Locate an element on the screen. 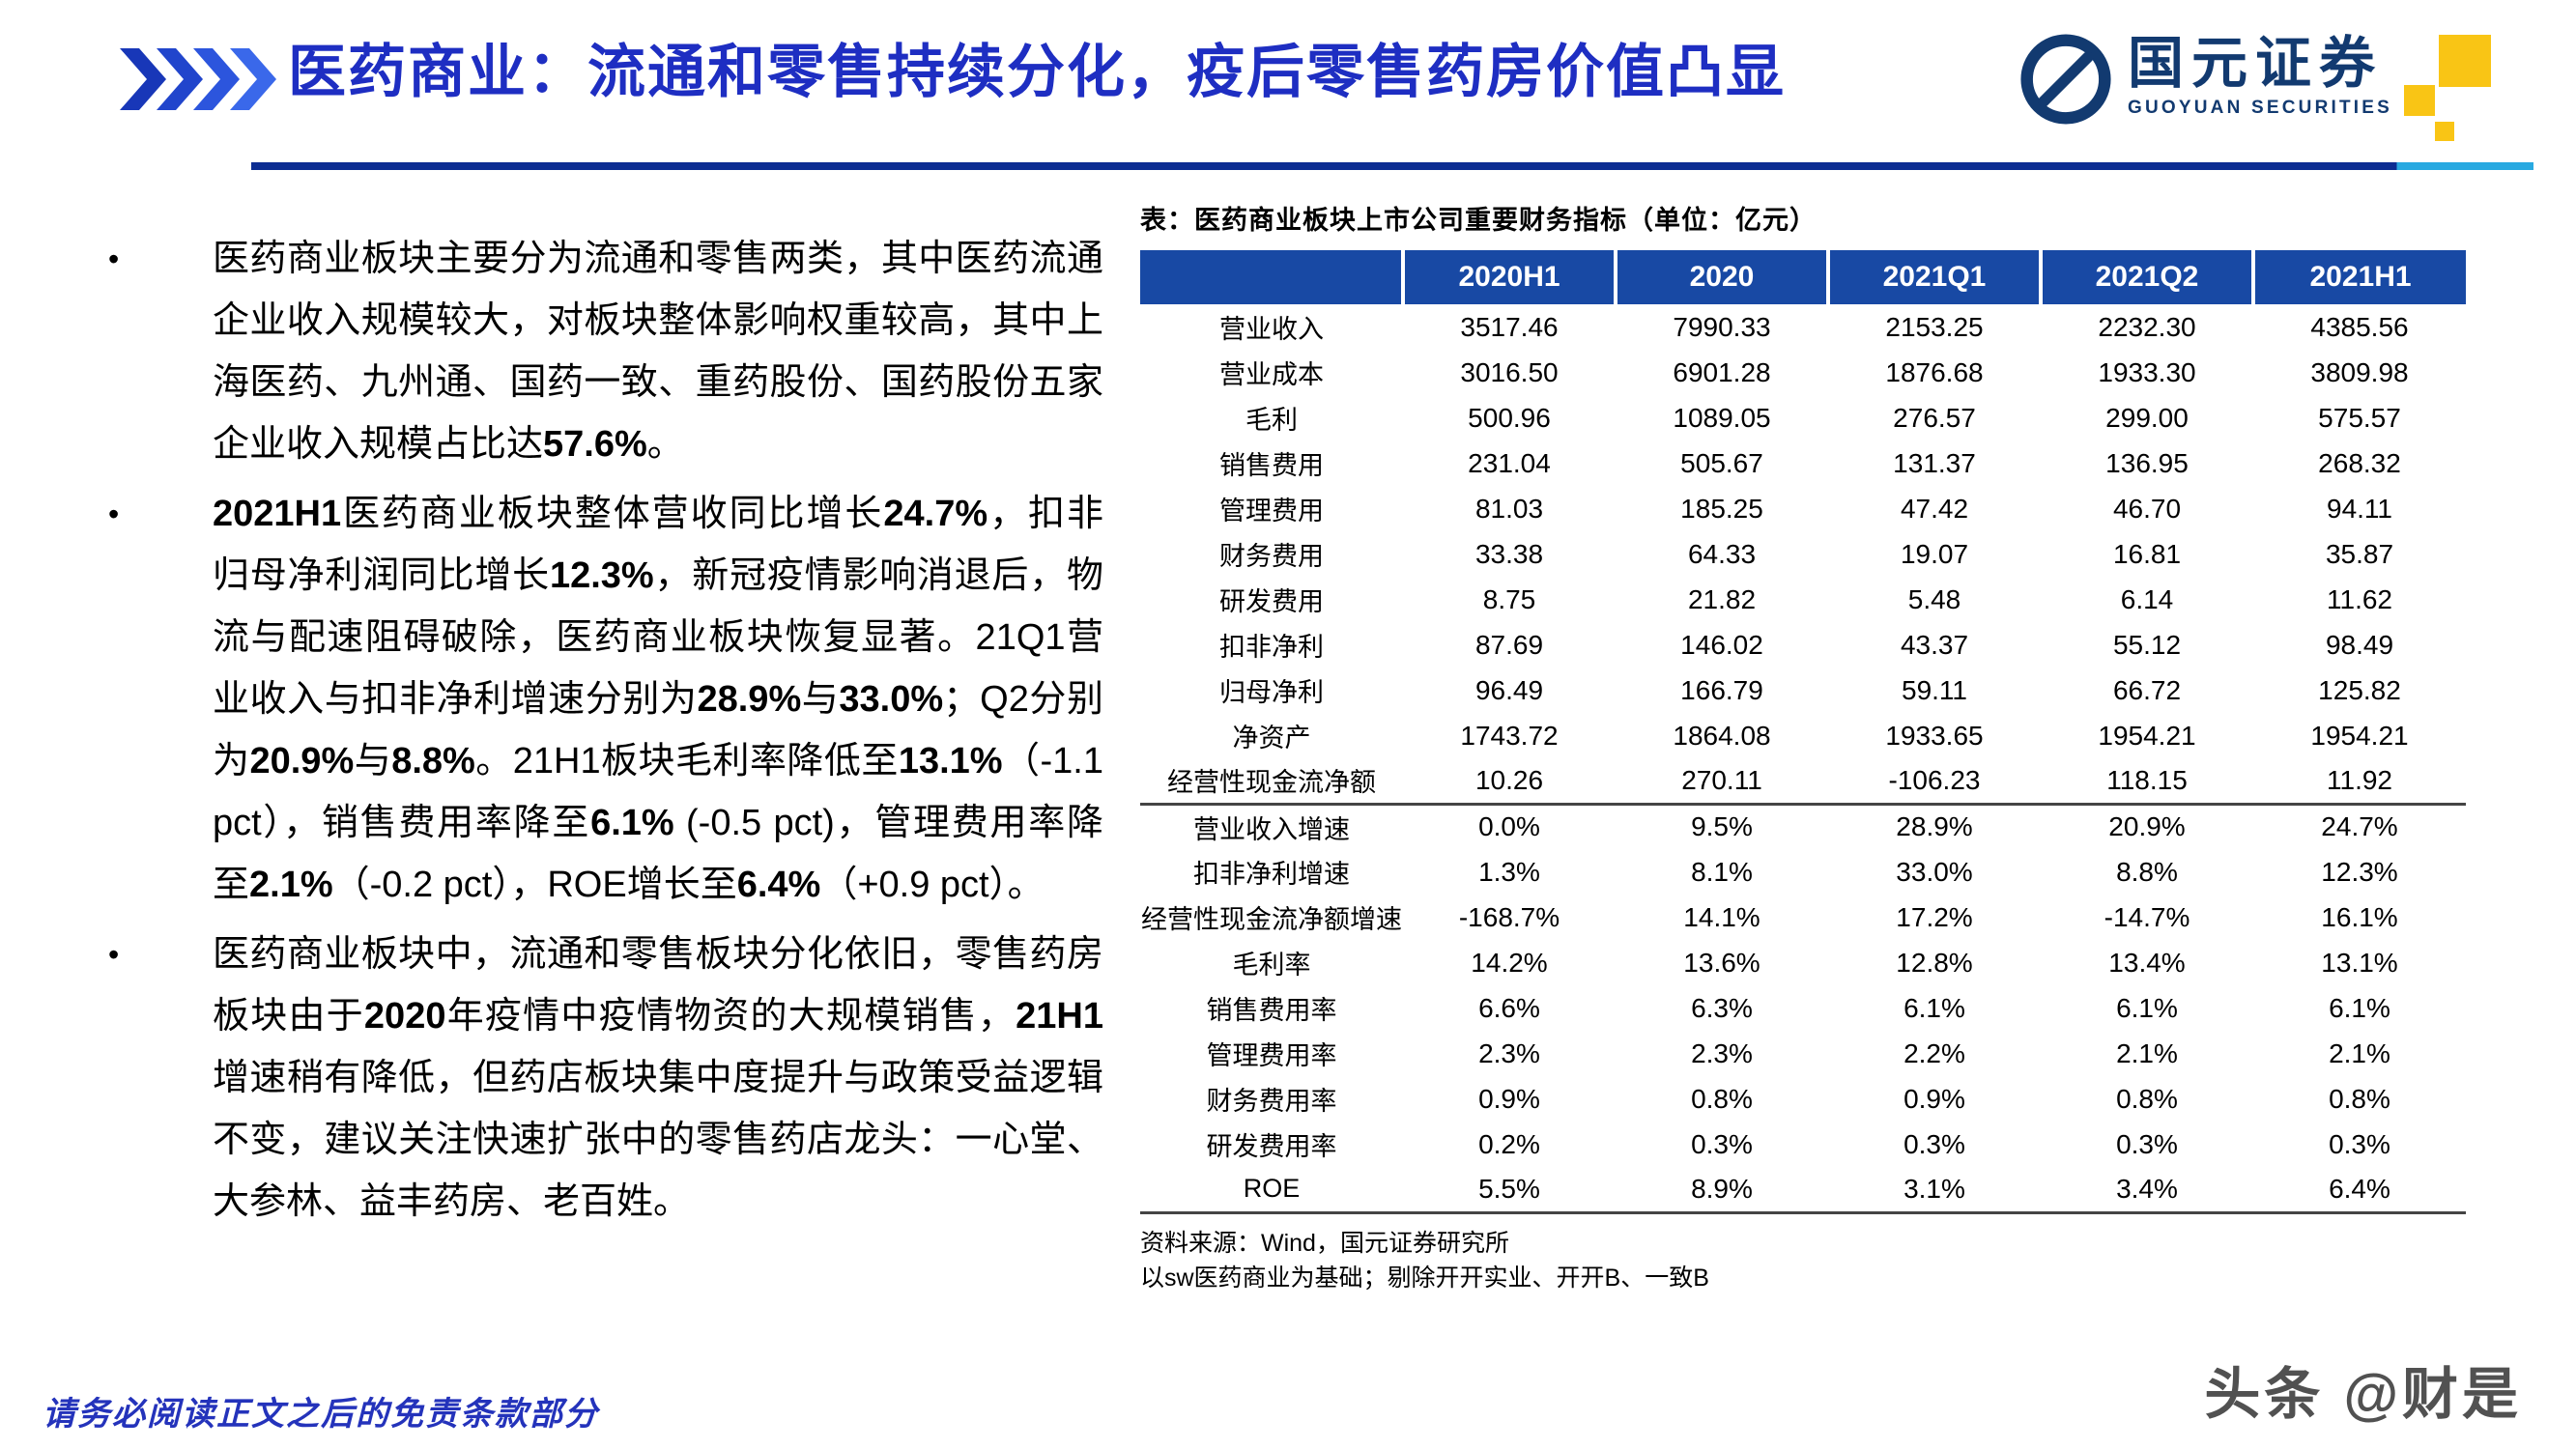 This screenshot has height=1449, width=2576. value-cell: 136.95 is located at coordinates (2147, 462).